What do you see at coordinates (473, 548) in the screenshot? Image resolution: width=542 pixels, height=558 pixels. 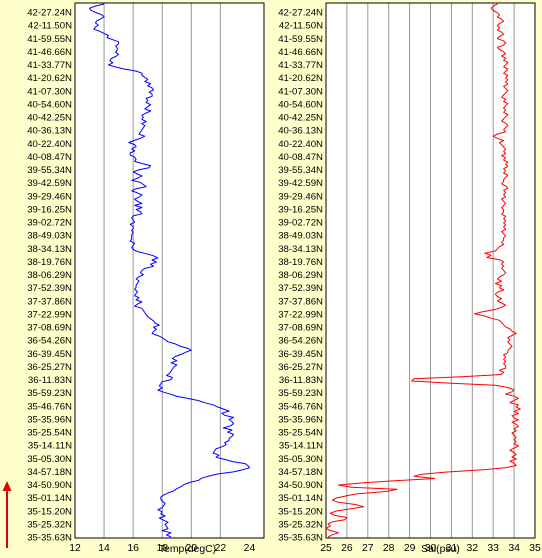 I see `x-tick-label: 32` at bounding box center [473, 548].